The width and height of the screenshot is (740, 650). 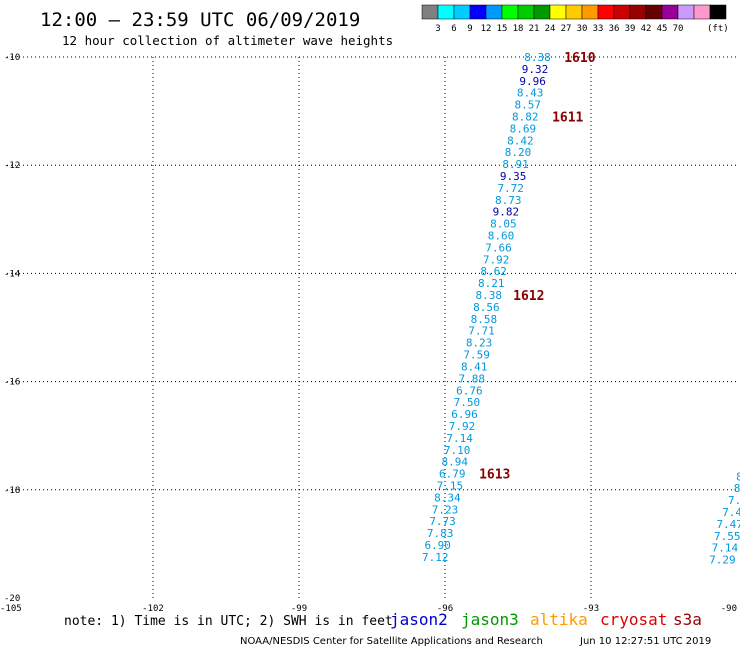 What do you see at coordinates (445, 509) in the screenshot?
I see `wave-height-label: 7.23` at bounding box center [445, 509].